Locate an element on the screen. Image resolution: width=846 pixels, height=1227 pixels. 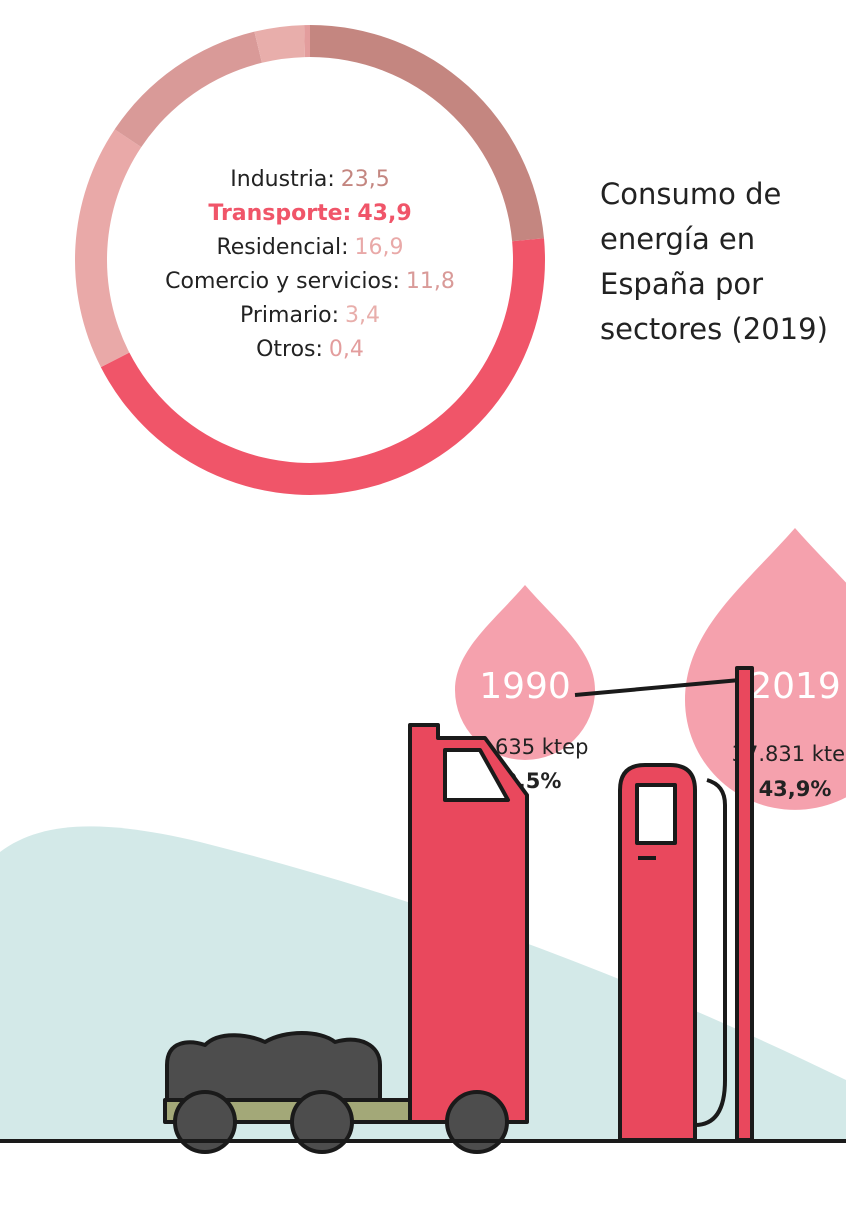
sector-label: Transporte: 43,9 is located at coordinates (309, 213).